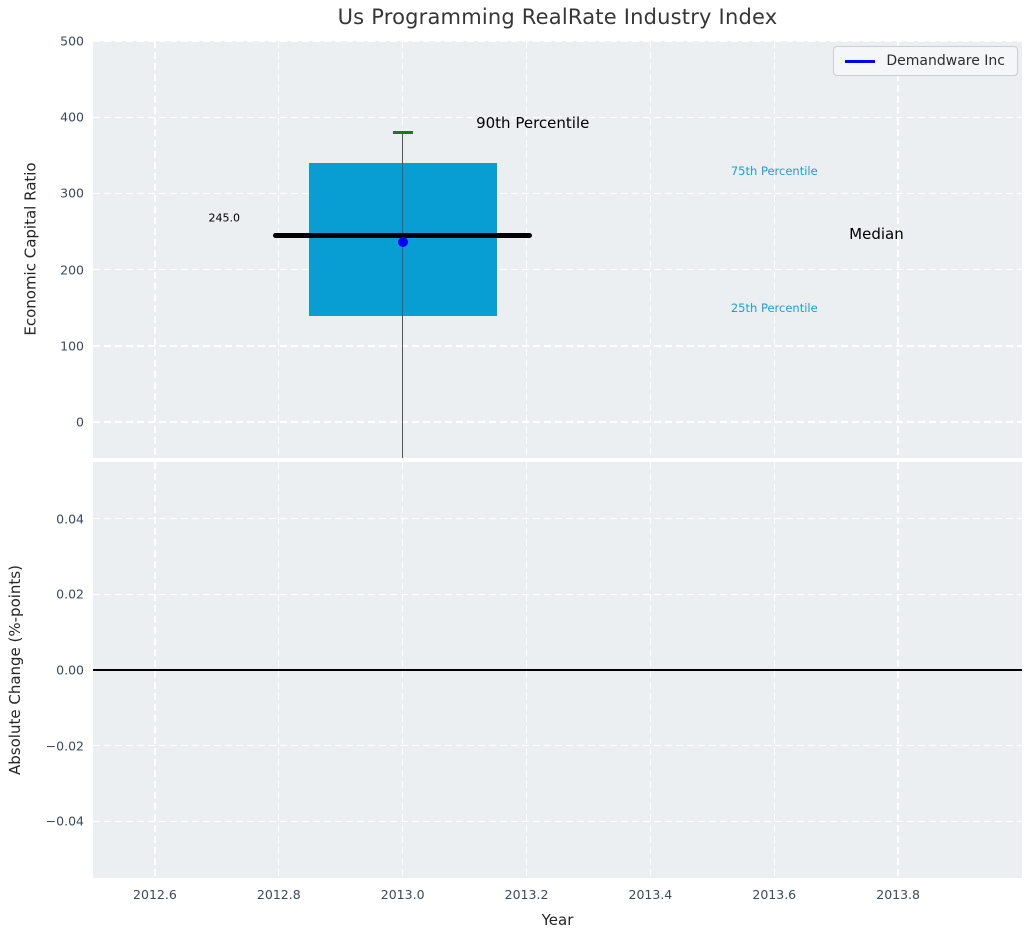 The height and width of the screenshot is (942, 1034). What do you see at coordinates (70, 519) in the screenshot?
I see `y-tick-label: 0.04` at bounding box center [70, 519].